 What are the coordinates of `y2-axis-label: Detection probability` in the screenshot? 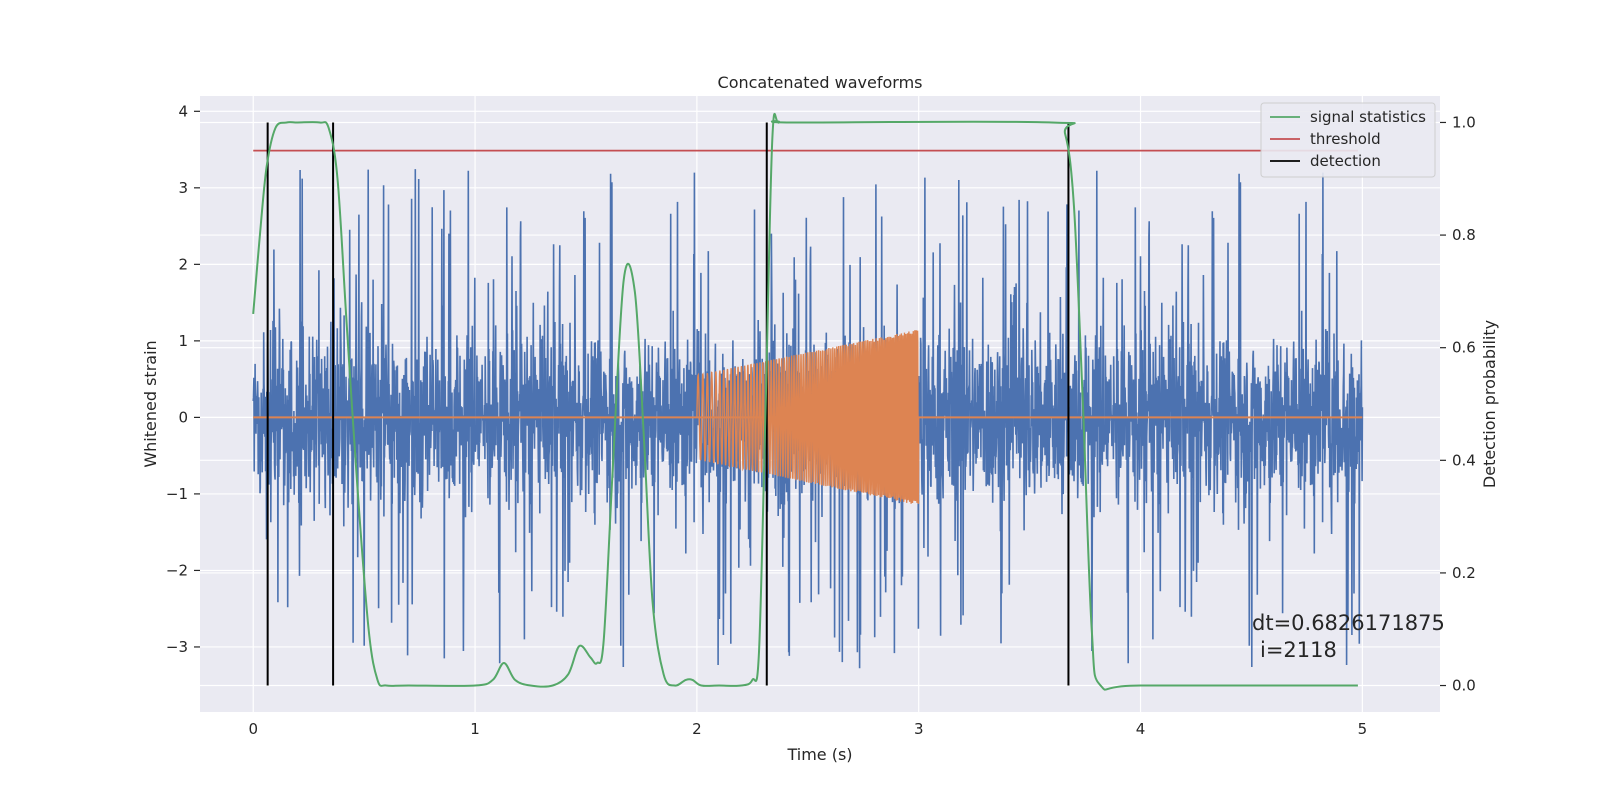 It's located at (1489, 404).